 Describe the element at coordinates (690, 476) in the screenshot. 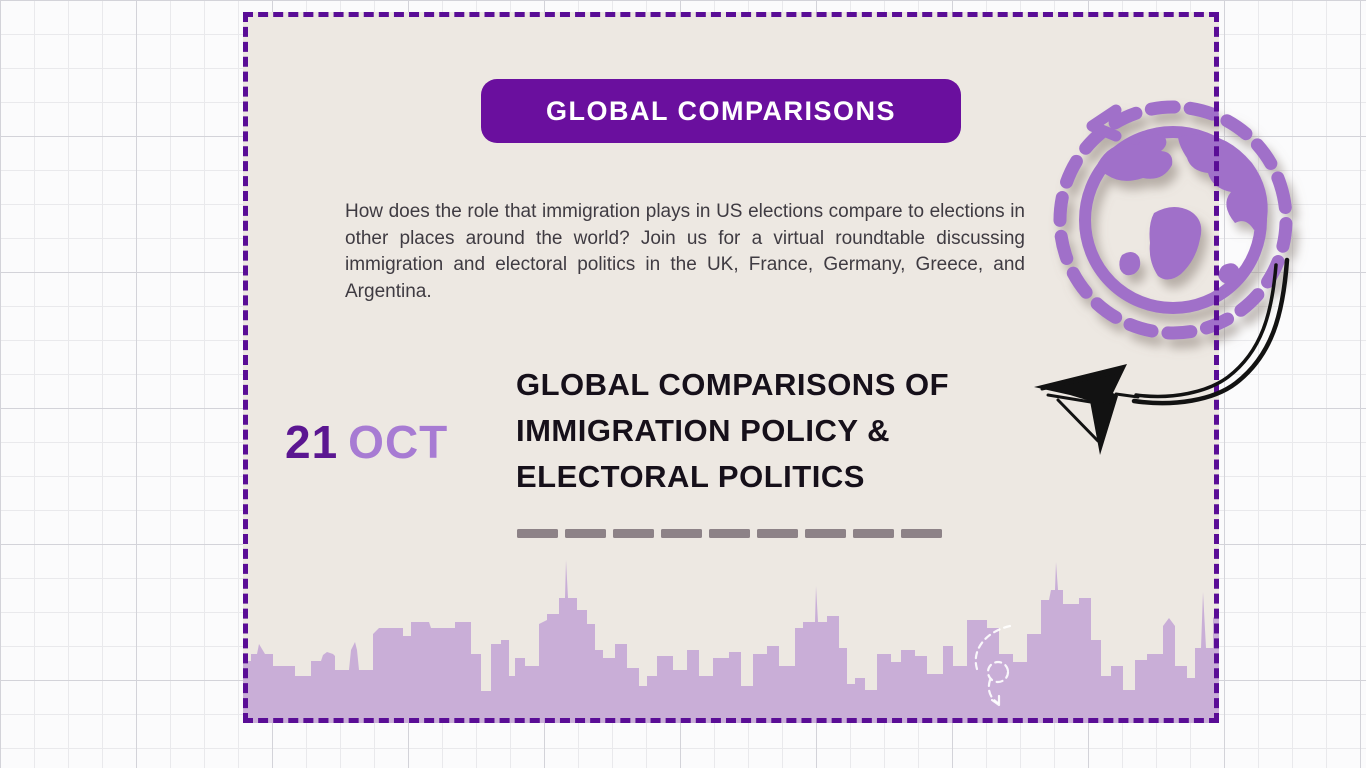

I see `event-title-line-3: ELECTORAL POLITICS` at that location.